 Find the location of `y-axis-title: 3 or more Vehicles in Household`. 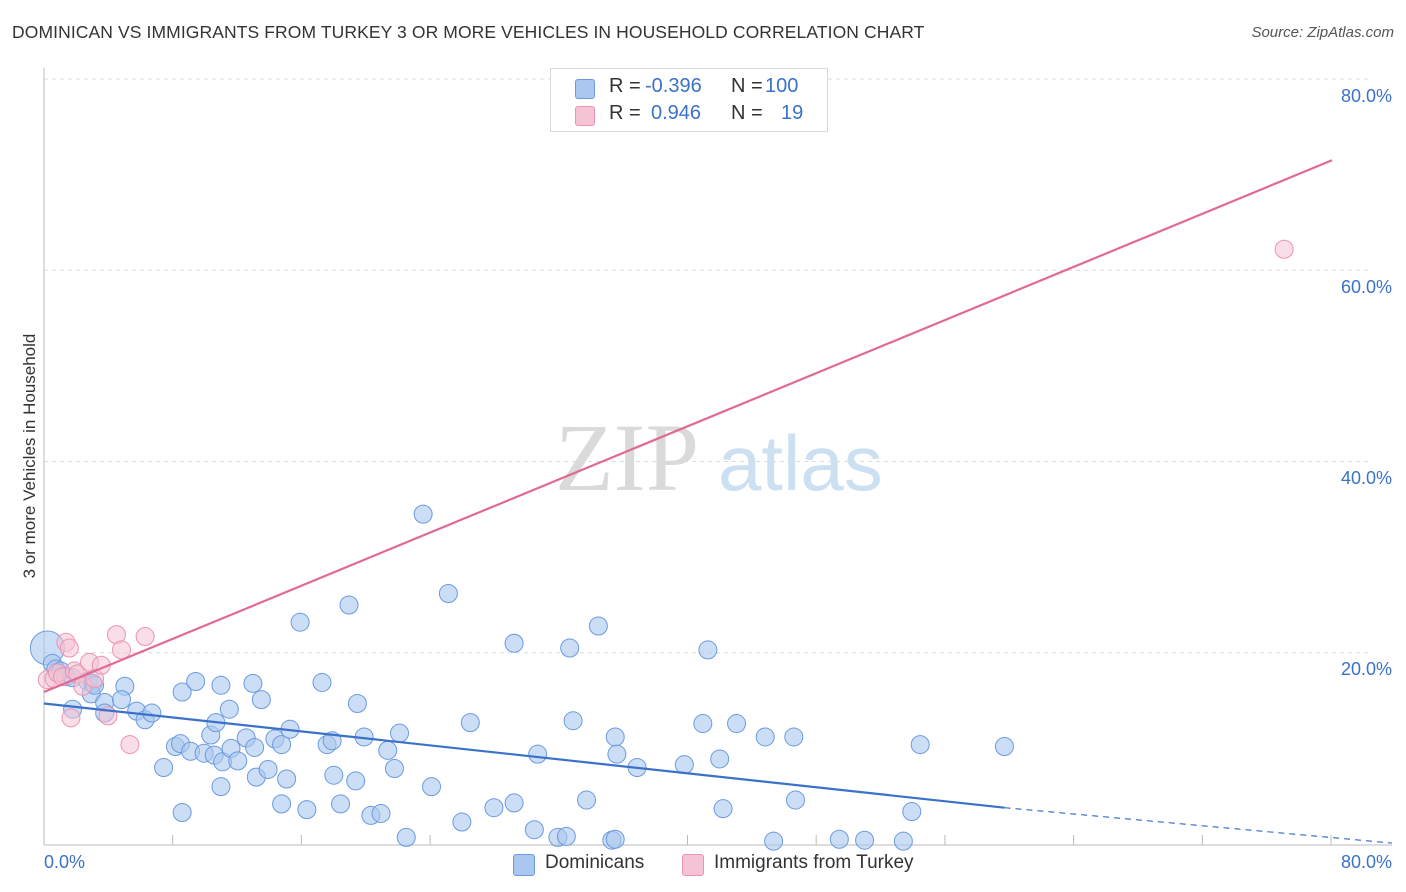

y-axis-title: 3 or more Vehicles in Household is located at coordinates (29, 456).